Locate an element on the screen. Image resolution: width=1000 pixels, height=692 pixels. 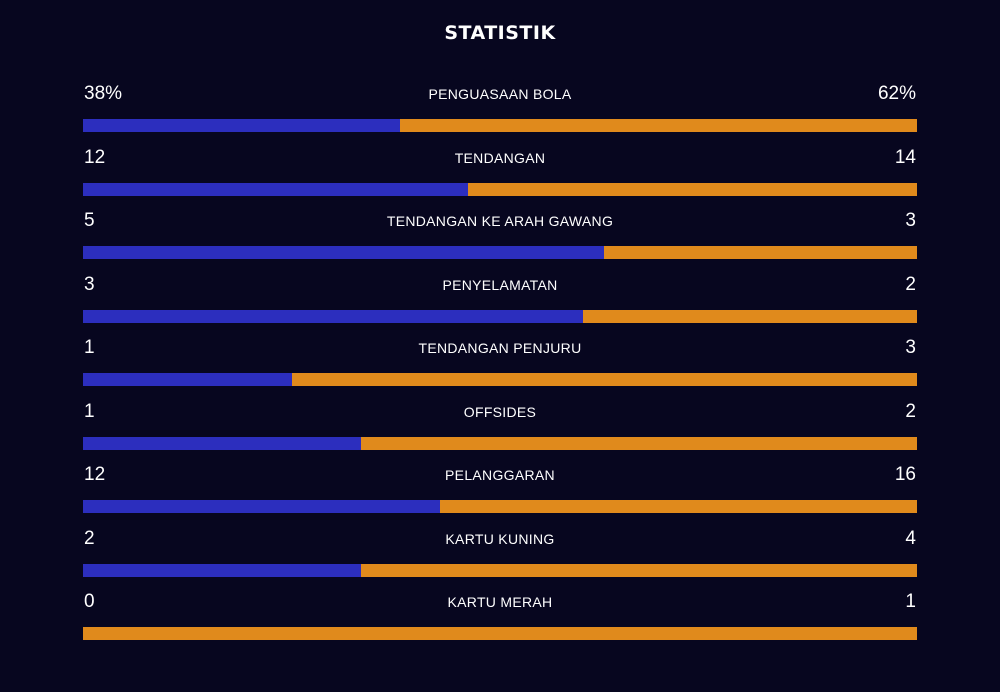
stat-label: OFFSIDES is located at coordinates (500, 411).